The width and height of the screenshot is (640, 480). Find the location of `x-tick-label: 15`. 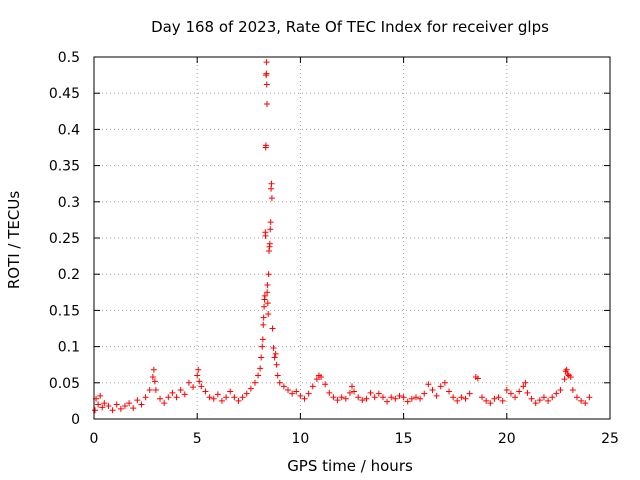

x-tick-label: 15 is located at coordinates (404, 439).